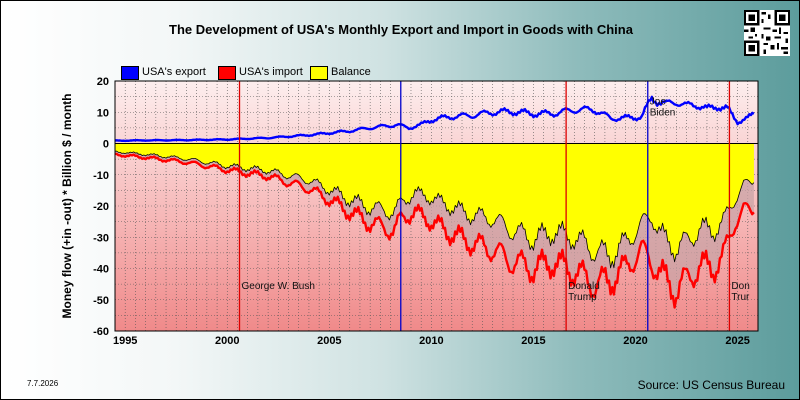 Image resolution: width=800 pixels, height=400 pixels. Describe the element at coordinates (351, 72) in the screenshot. I see `legend-label-balance: Balance` at that location.